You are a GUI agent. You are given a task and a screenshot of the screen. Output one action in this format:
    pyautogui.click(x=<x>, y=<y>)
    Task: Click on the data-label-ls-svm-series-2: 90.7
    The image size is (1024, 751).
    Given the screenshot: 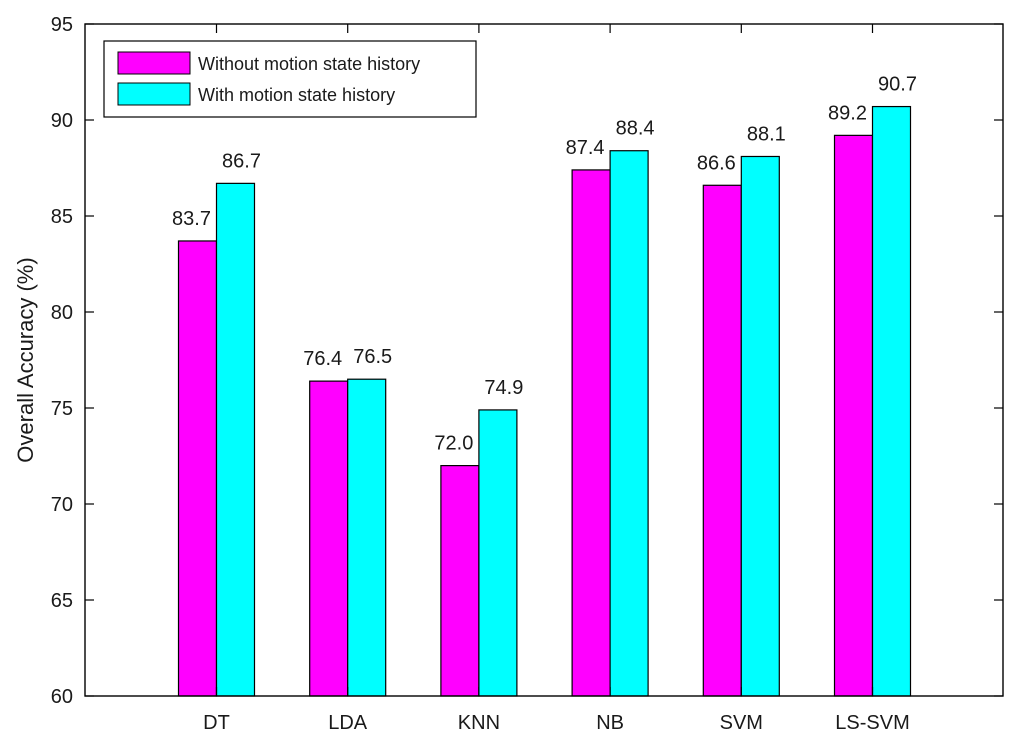 What is the action you would take?
    pyautogui.click(x=897, y=85)
    